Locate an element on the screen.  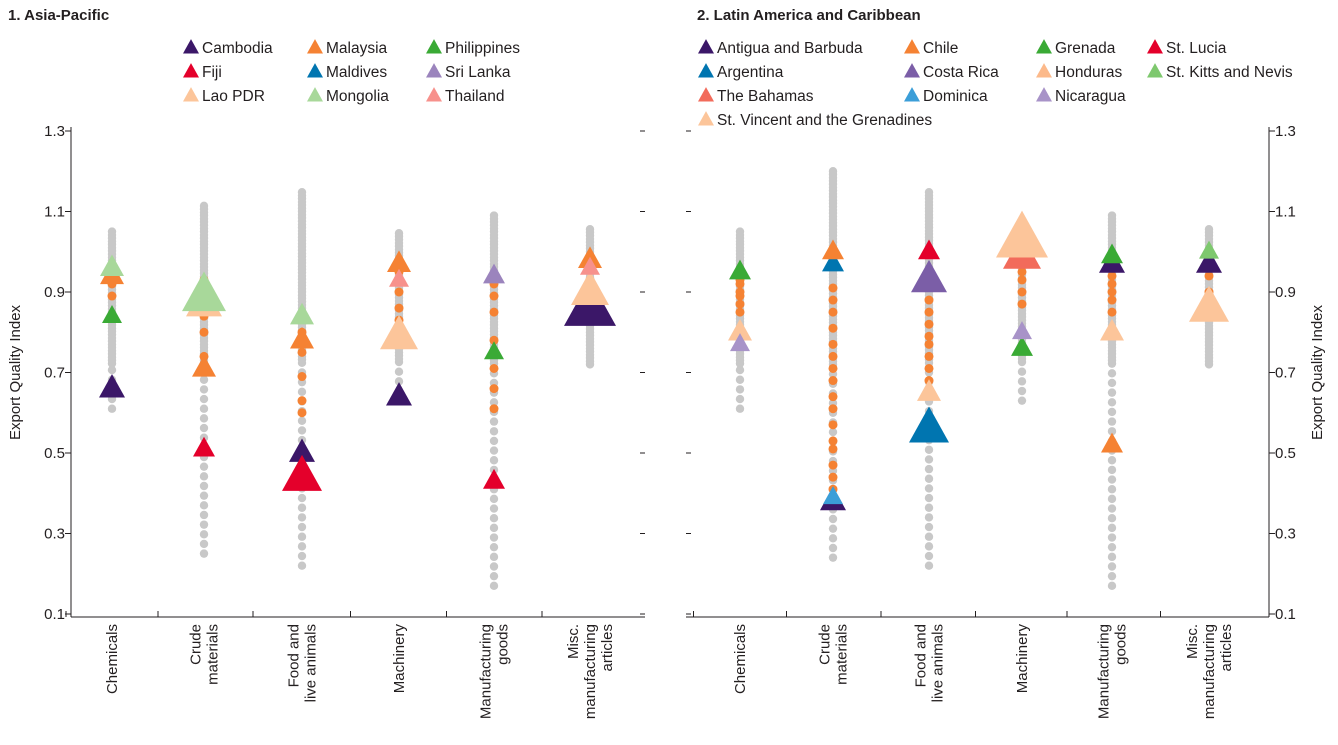
category-label-misc-manufacturing-articles: manufacturing is located at coordinates (590, 671).